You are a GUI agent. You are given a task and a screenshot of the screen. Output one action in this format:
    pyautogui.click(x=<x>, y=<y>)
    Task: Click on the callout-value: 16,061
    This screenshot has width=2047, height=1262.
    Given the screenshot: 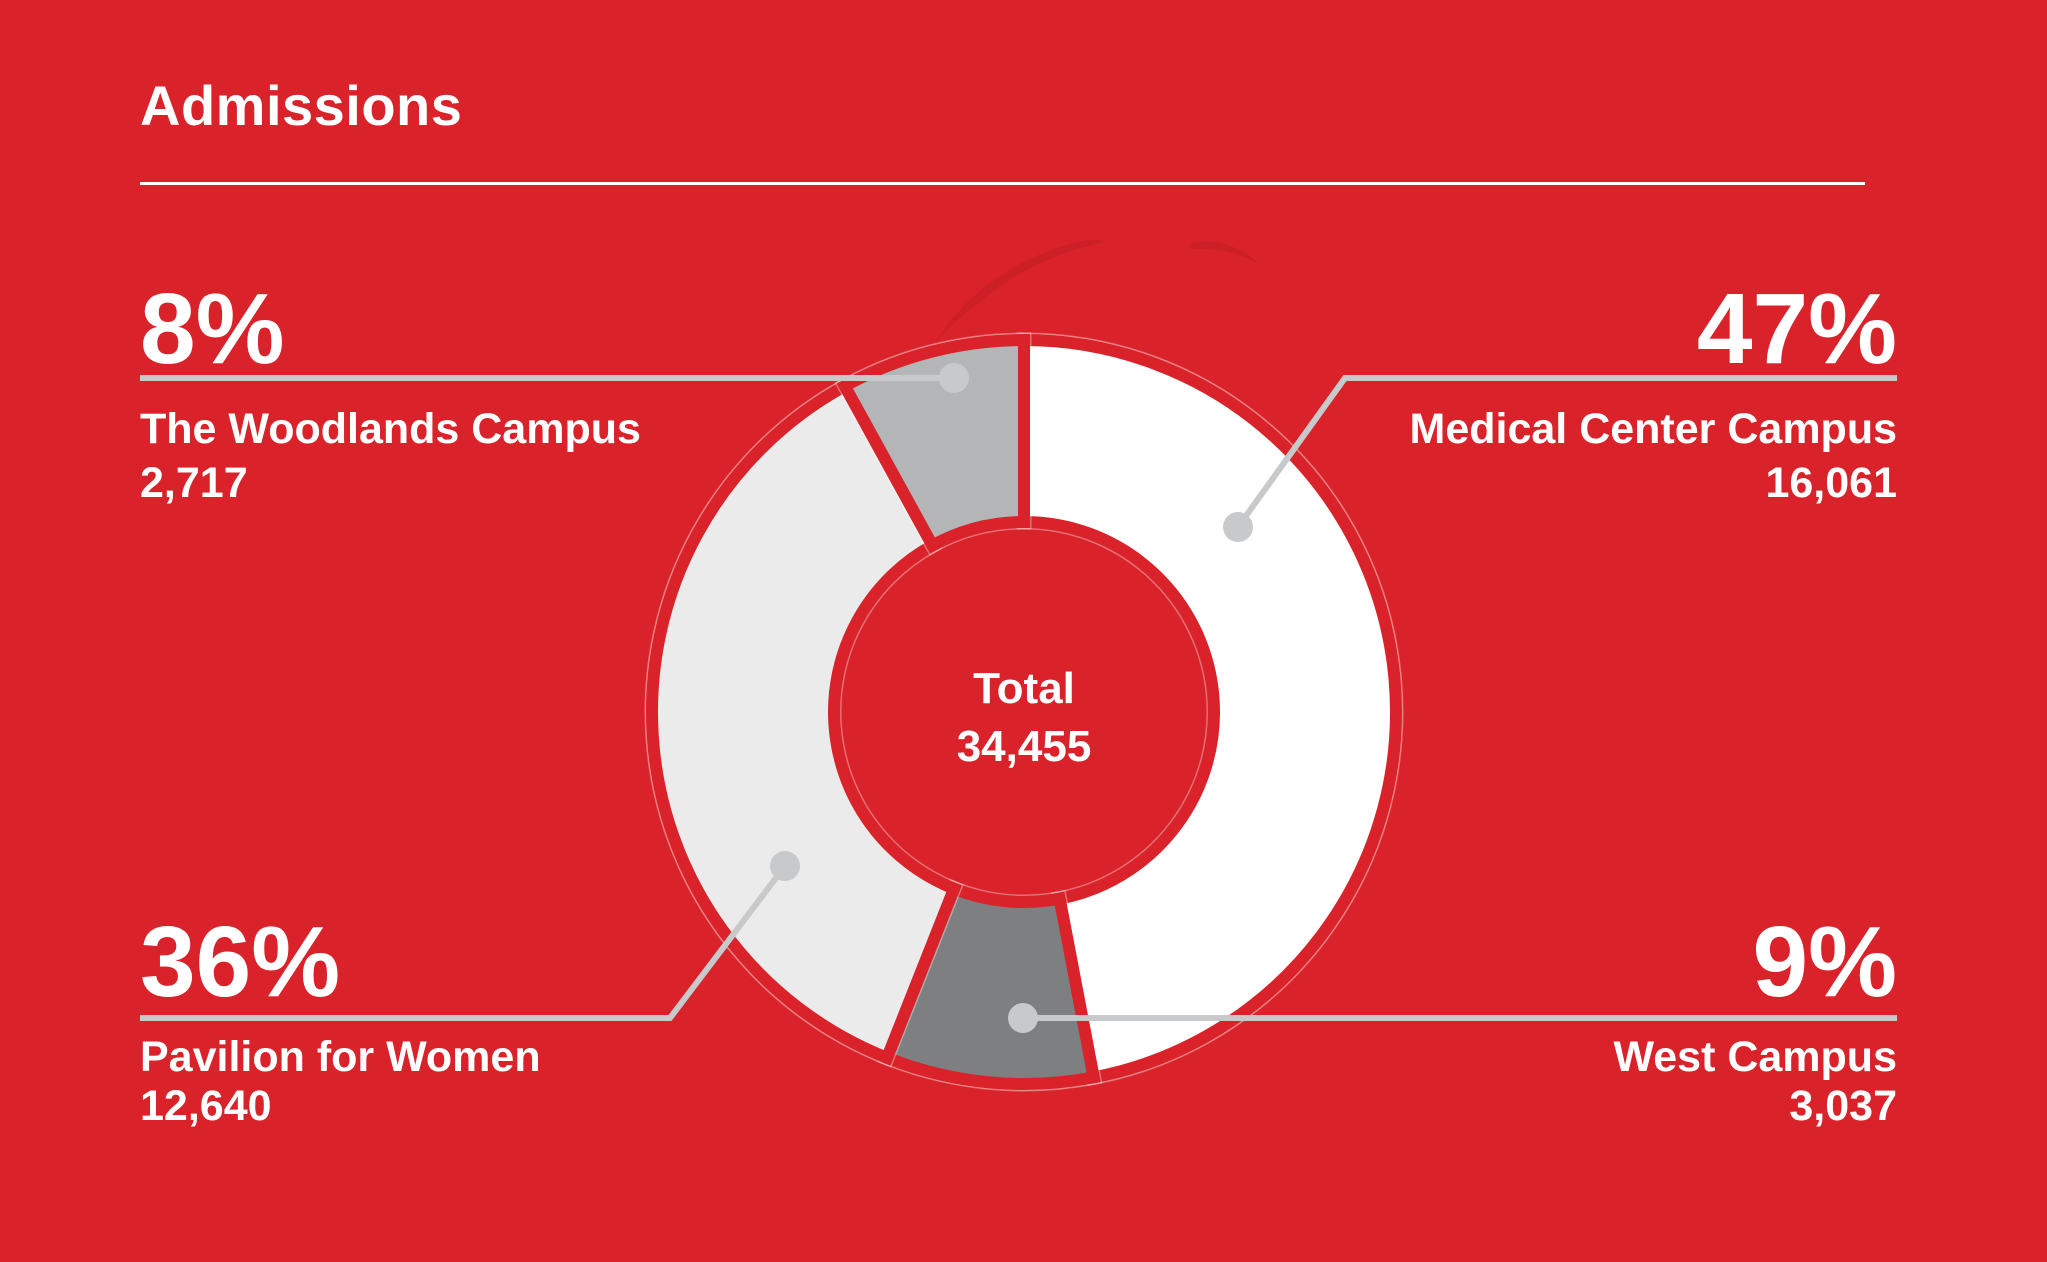 What is the action you would take?
    pyautogui.click(x=1831, y=483)
    